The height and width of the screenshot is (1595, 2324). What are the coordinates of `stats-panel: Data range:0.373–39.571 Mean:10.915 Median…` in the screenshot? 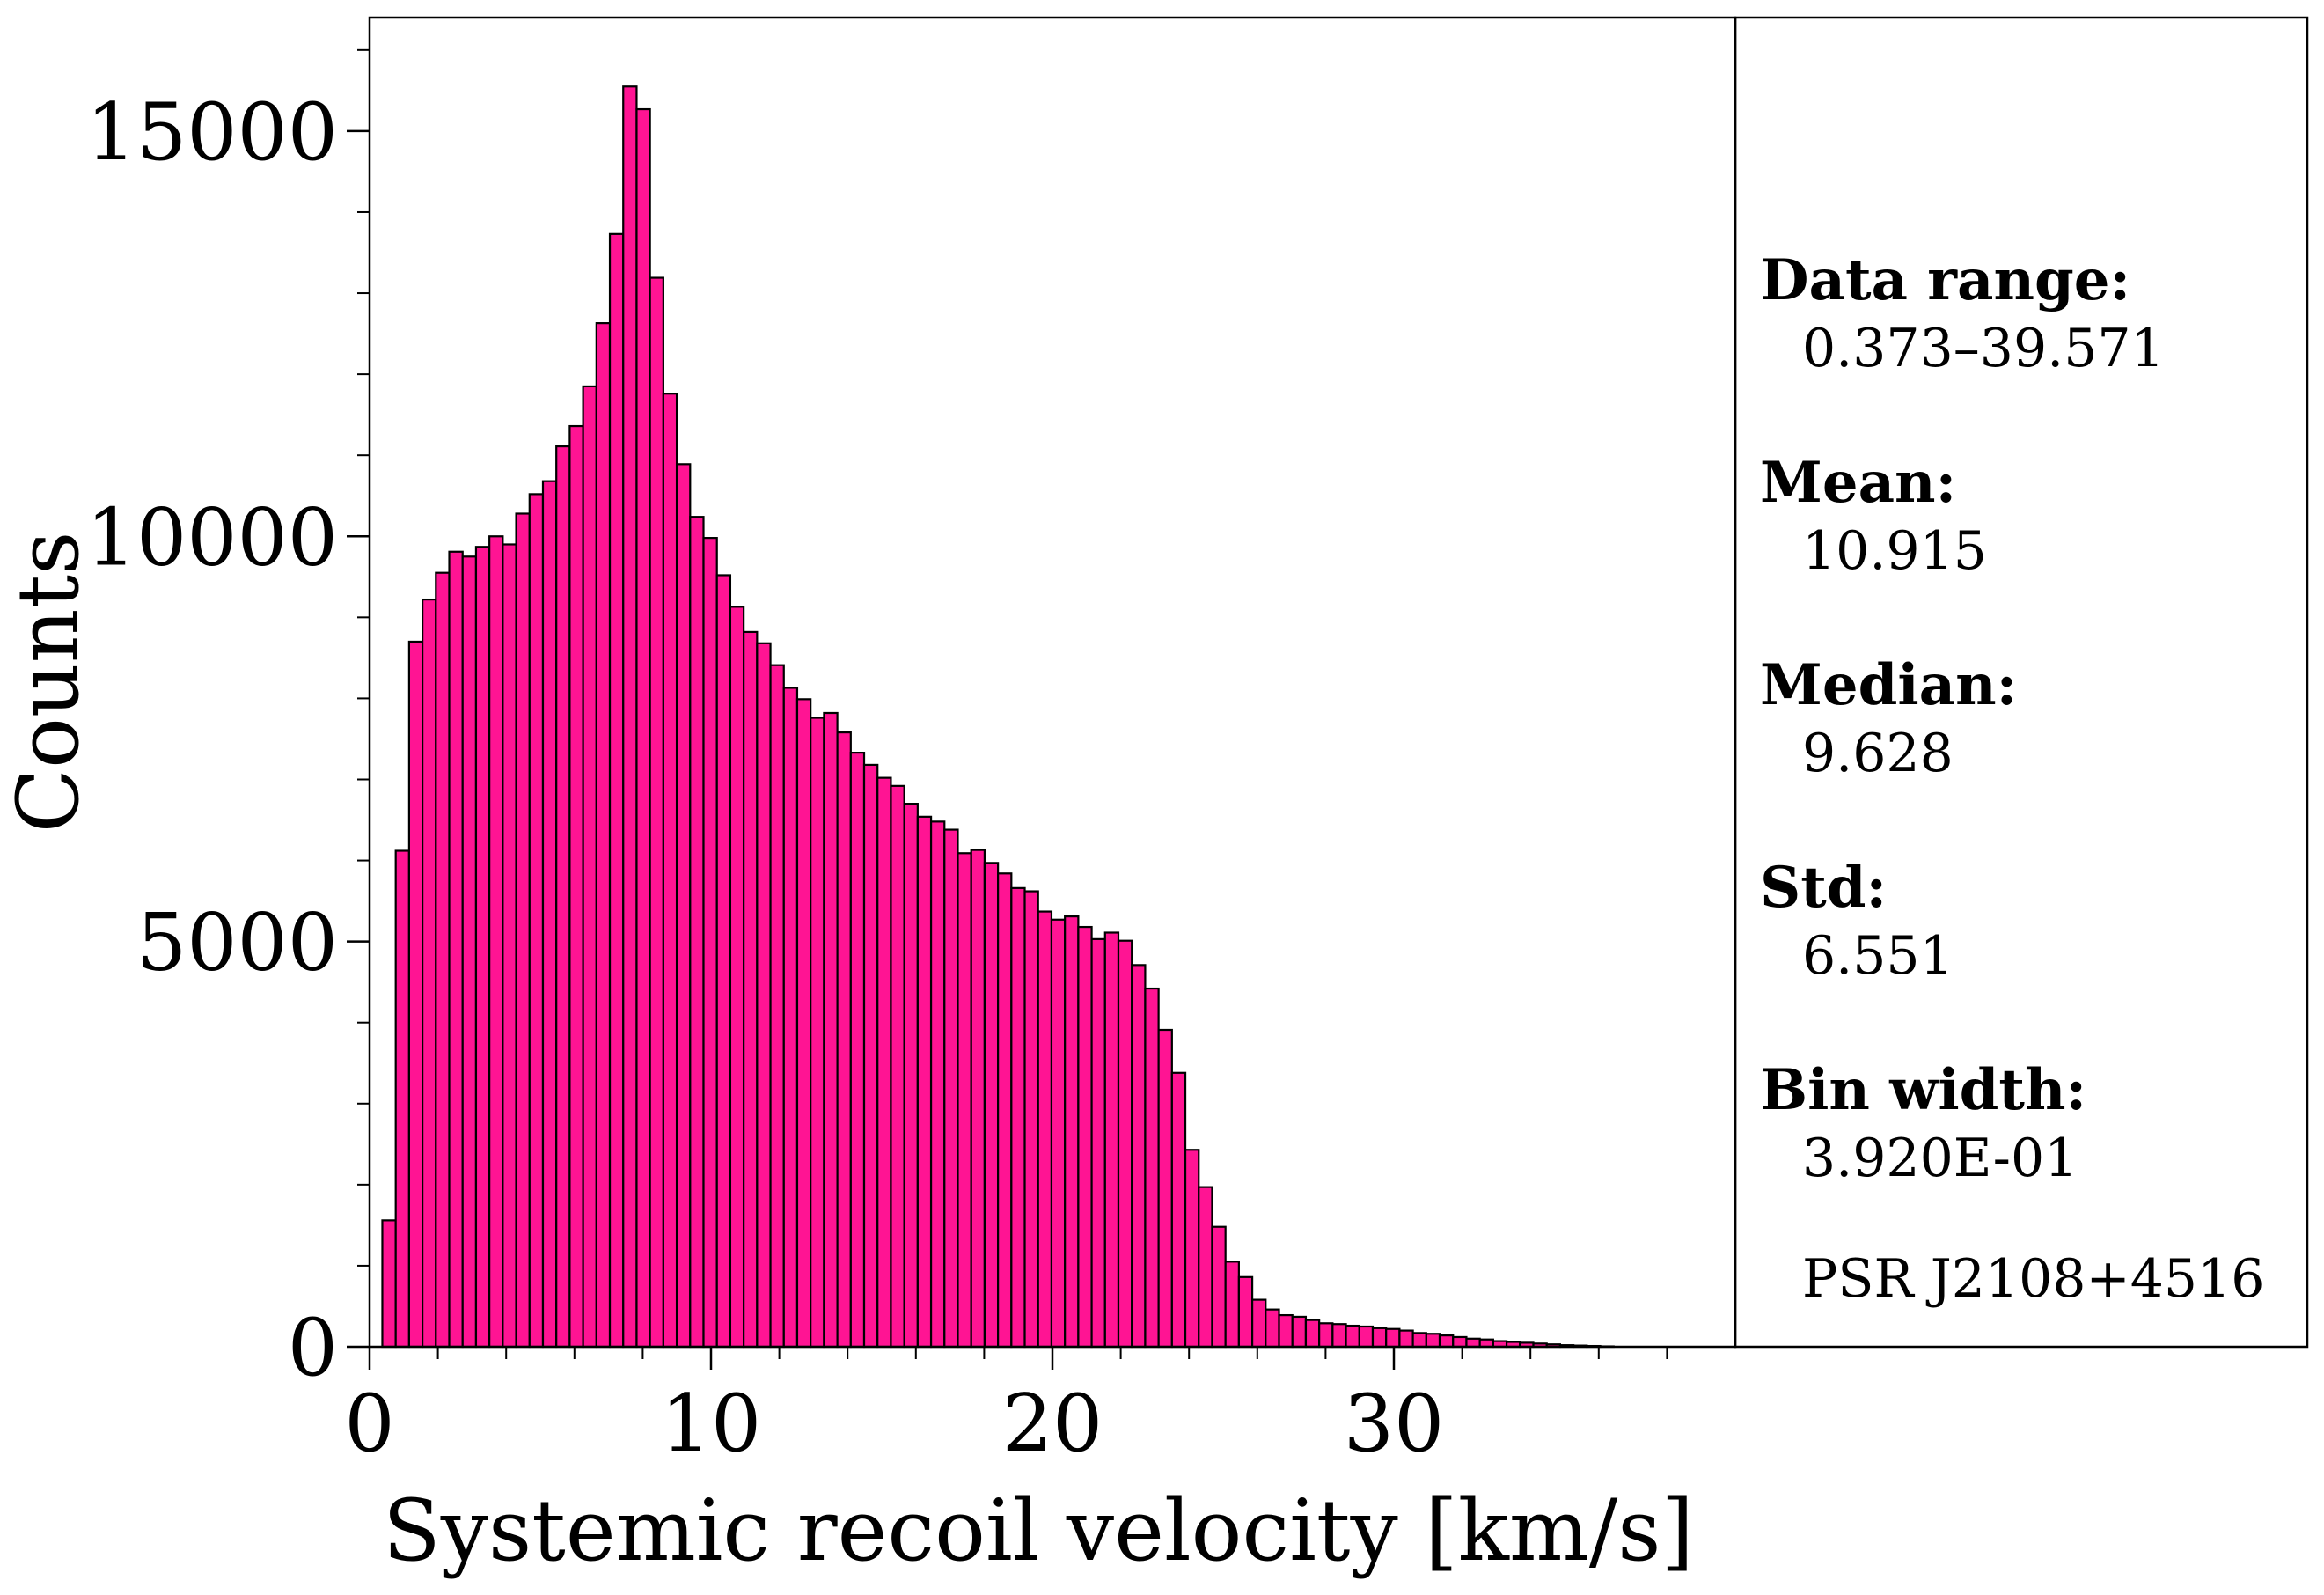 It's located at (1963, 718).